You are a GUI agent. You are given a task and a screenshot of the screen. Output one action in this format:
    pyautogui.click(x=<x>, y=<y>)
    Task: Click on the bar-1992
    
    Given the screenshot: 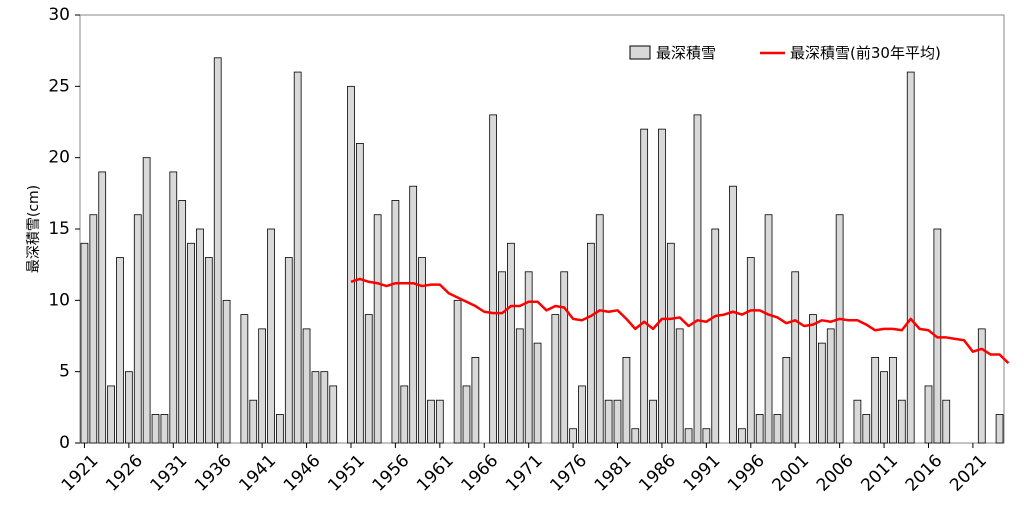 What is the action you would take?
    pyautogui.click(x=715, y=336)
    